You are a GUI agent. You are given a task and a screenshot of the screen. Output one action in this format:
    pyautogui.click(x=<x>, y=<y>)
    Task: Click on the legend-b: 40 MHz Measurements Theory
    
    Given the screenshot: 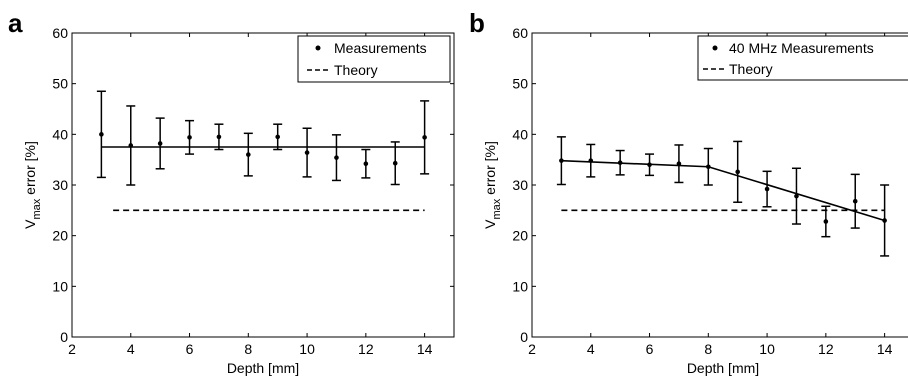 What is the action you would take?
    pyautogui.click(x=802, y=58)
    